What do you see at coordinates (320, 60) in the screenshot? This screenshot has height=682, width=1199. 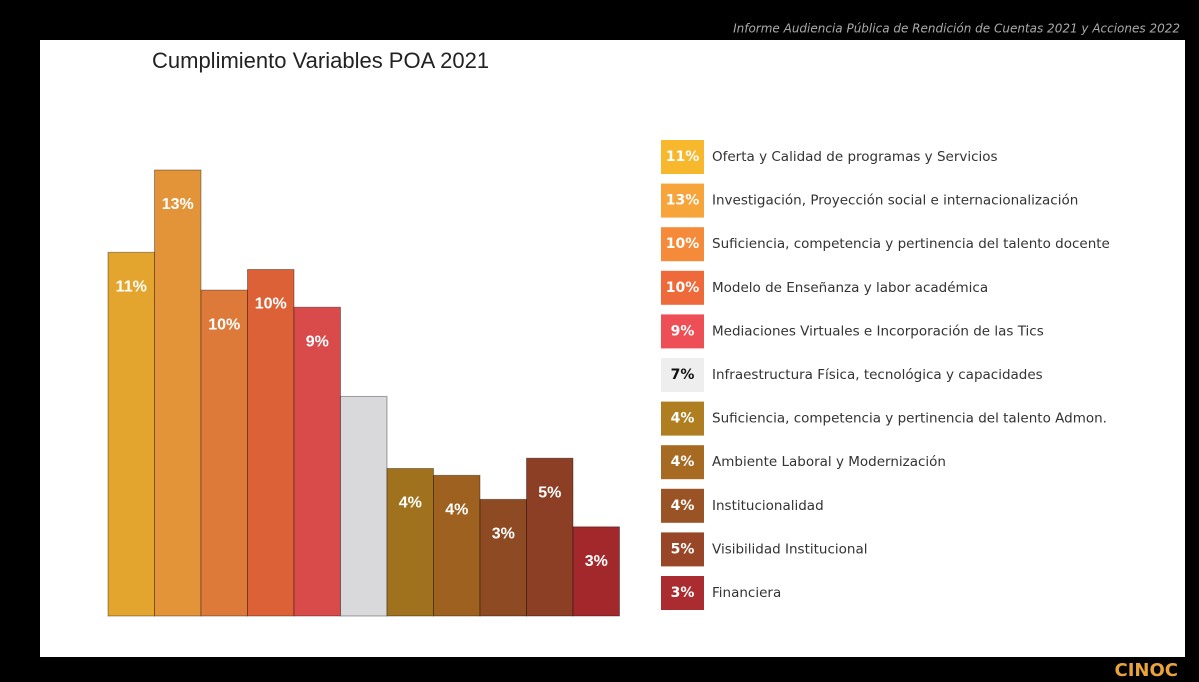 I see `chart-title: Cumplimiento Variables POA 2021` at bounding box center [320, 60].